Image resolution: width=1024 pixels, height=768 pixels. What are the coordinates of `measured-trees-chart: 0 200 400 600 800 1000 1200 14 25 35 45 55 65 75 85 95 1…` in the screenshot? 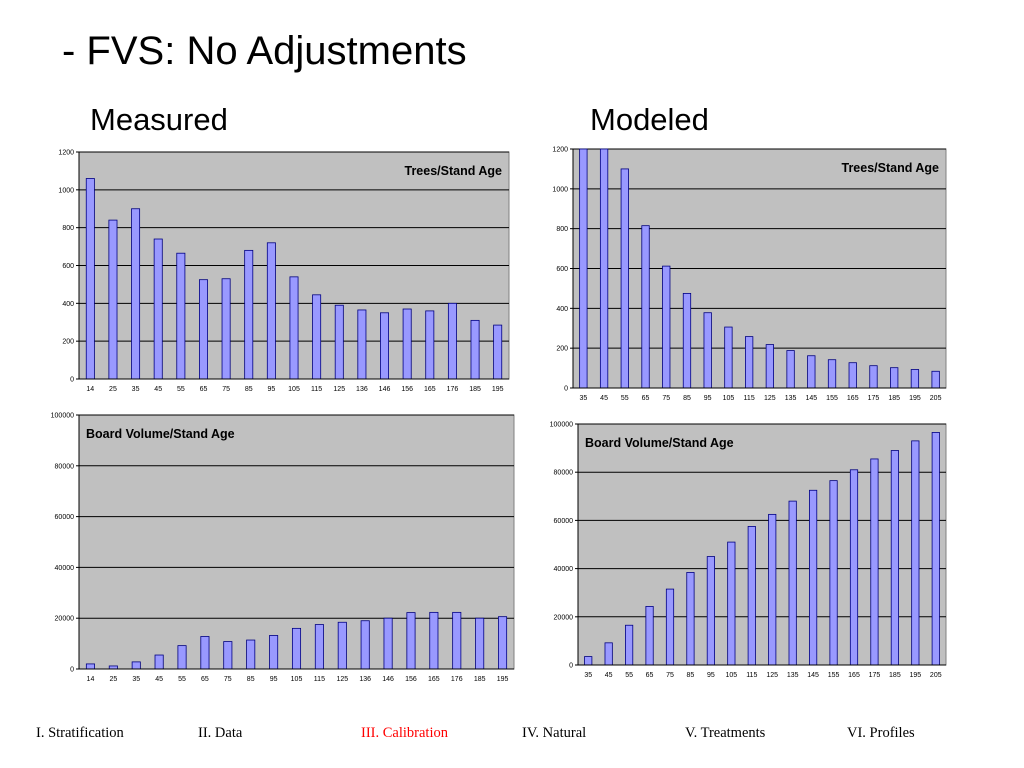 It's located at (284, 271).